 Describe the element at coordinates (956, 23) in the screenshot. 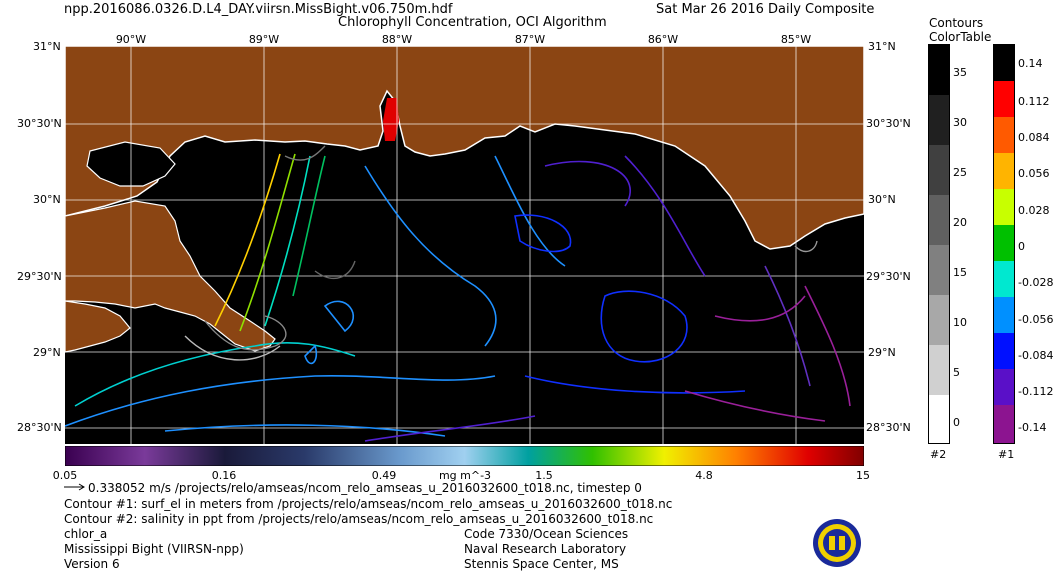

I see `legend-title-contours: Contours` at that location.